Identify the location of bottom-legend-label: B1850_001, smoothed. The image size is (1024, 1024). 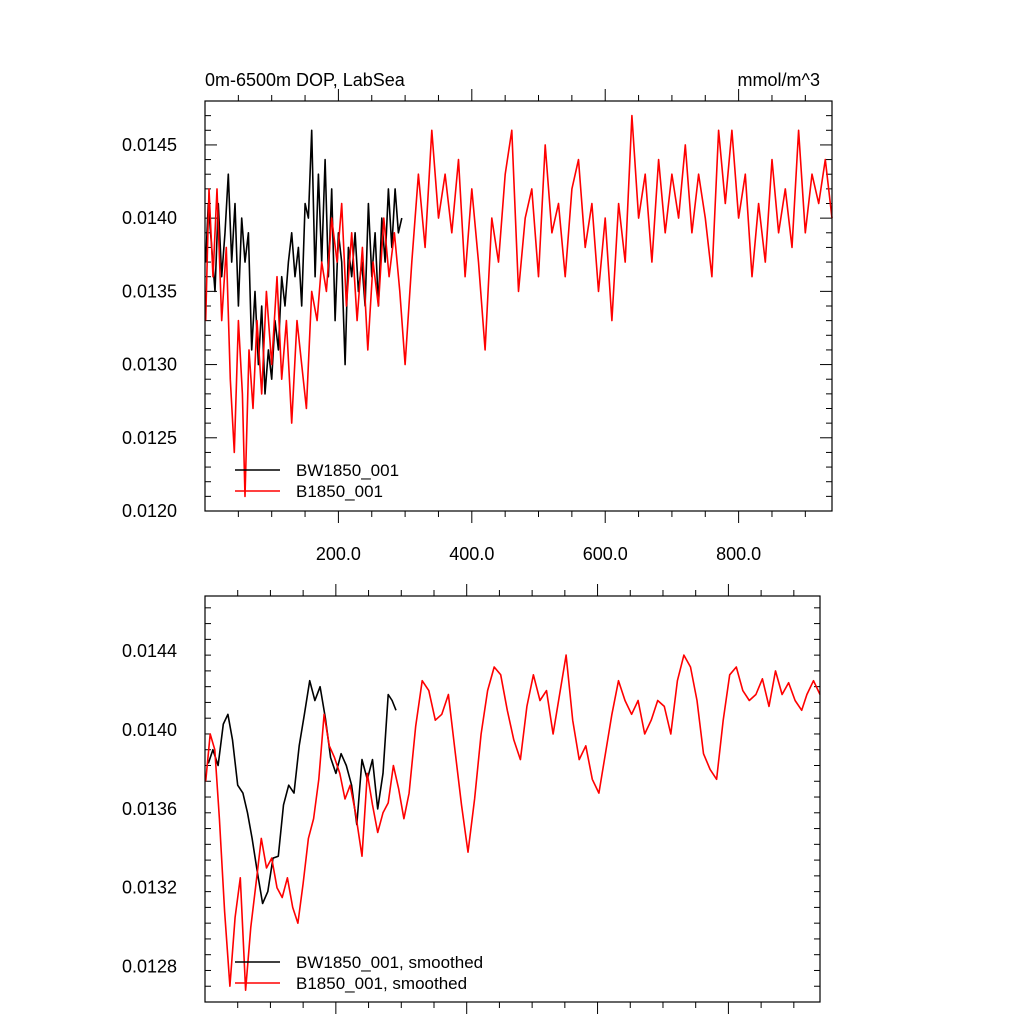
(381, 983).